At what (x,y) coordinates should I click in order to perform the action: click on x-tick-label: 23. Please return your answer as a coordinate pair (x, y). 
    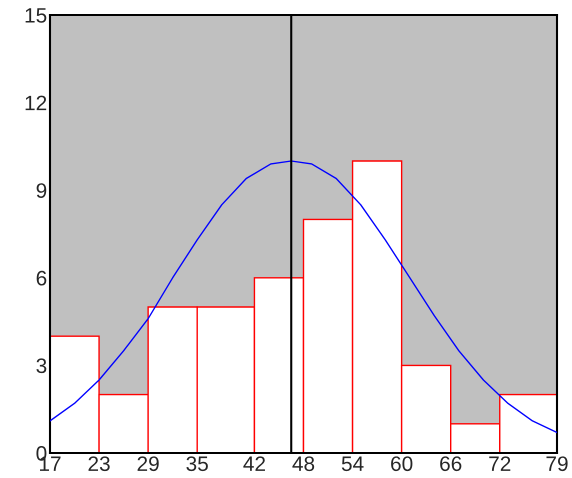
    Looking at the image, I should click on (99, 464).